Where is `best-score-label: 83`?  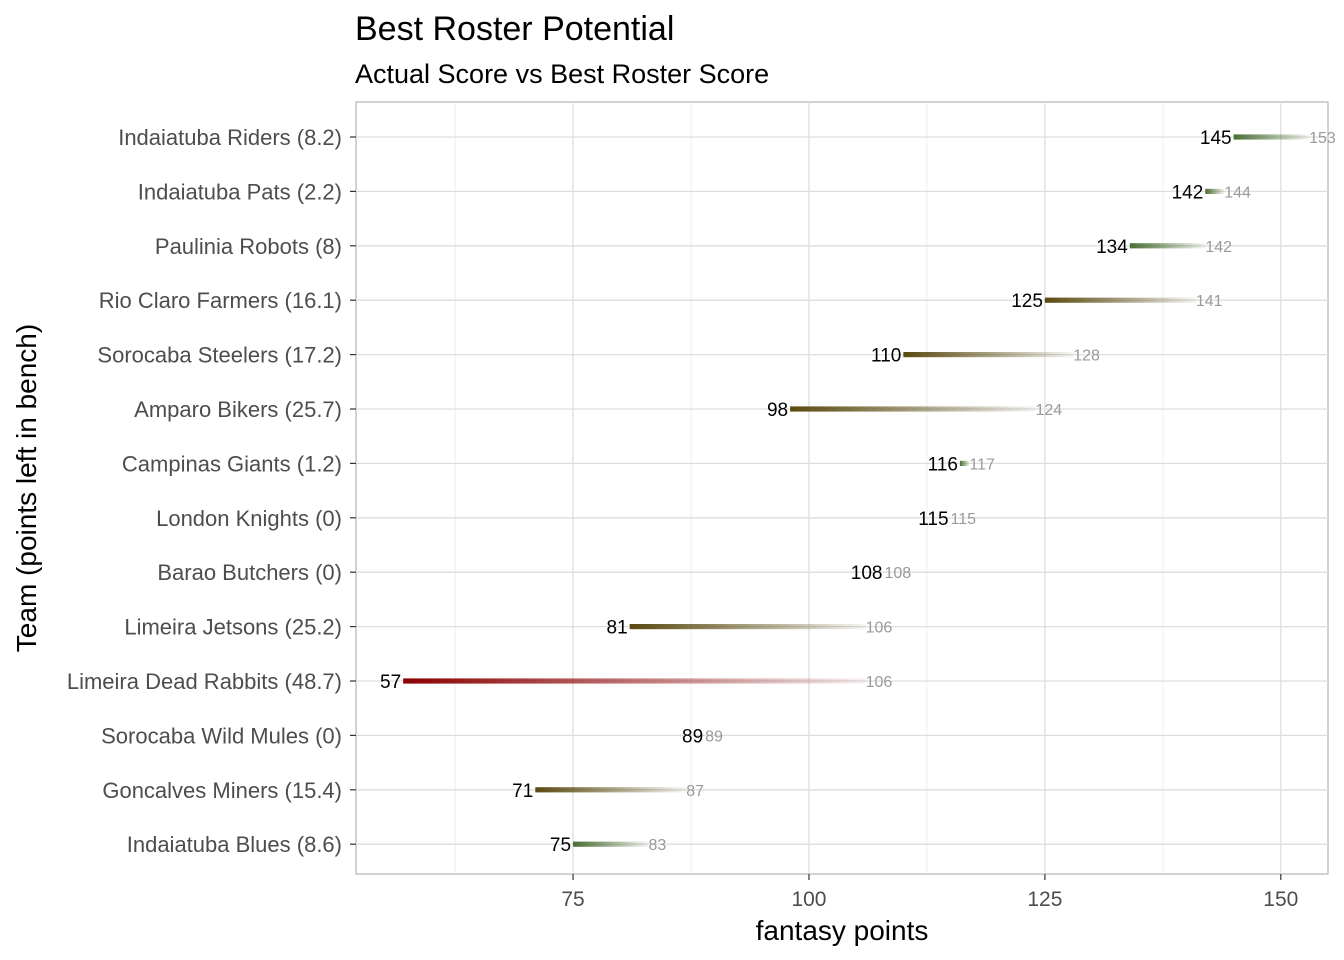 best-score-label: 83 is located at coordinates (658, 845).